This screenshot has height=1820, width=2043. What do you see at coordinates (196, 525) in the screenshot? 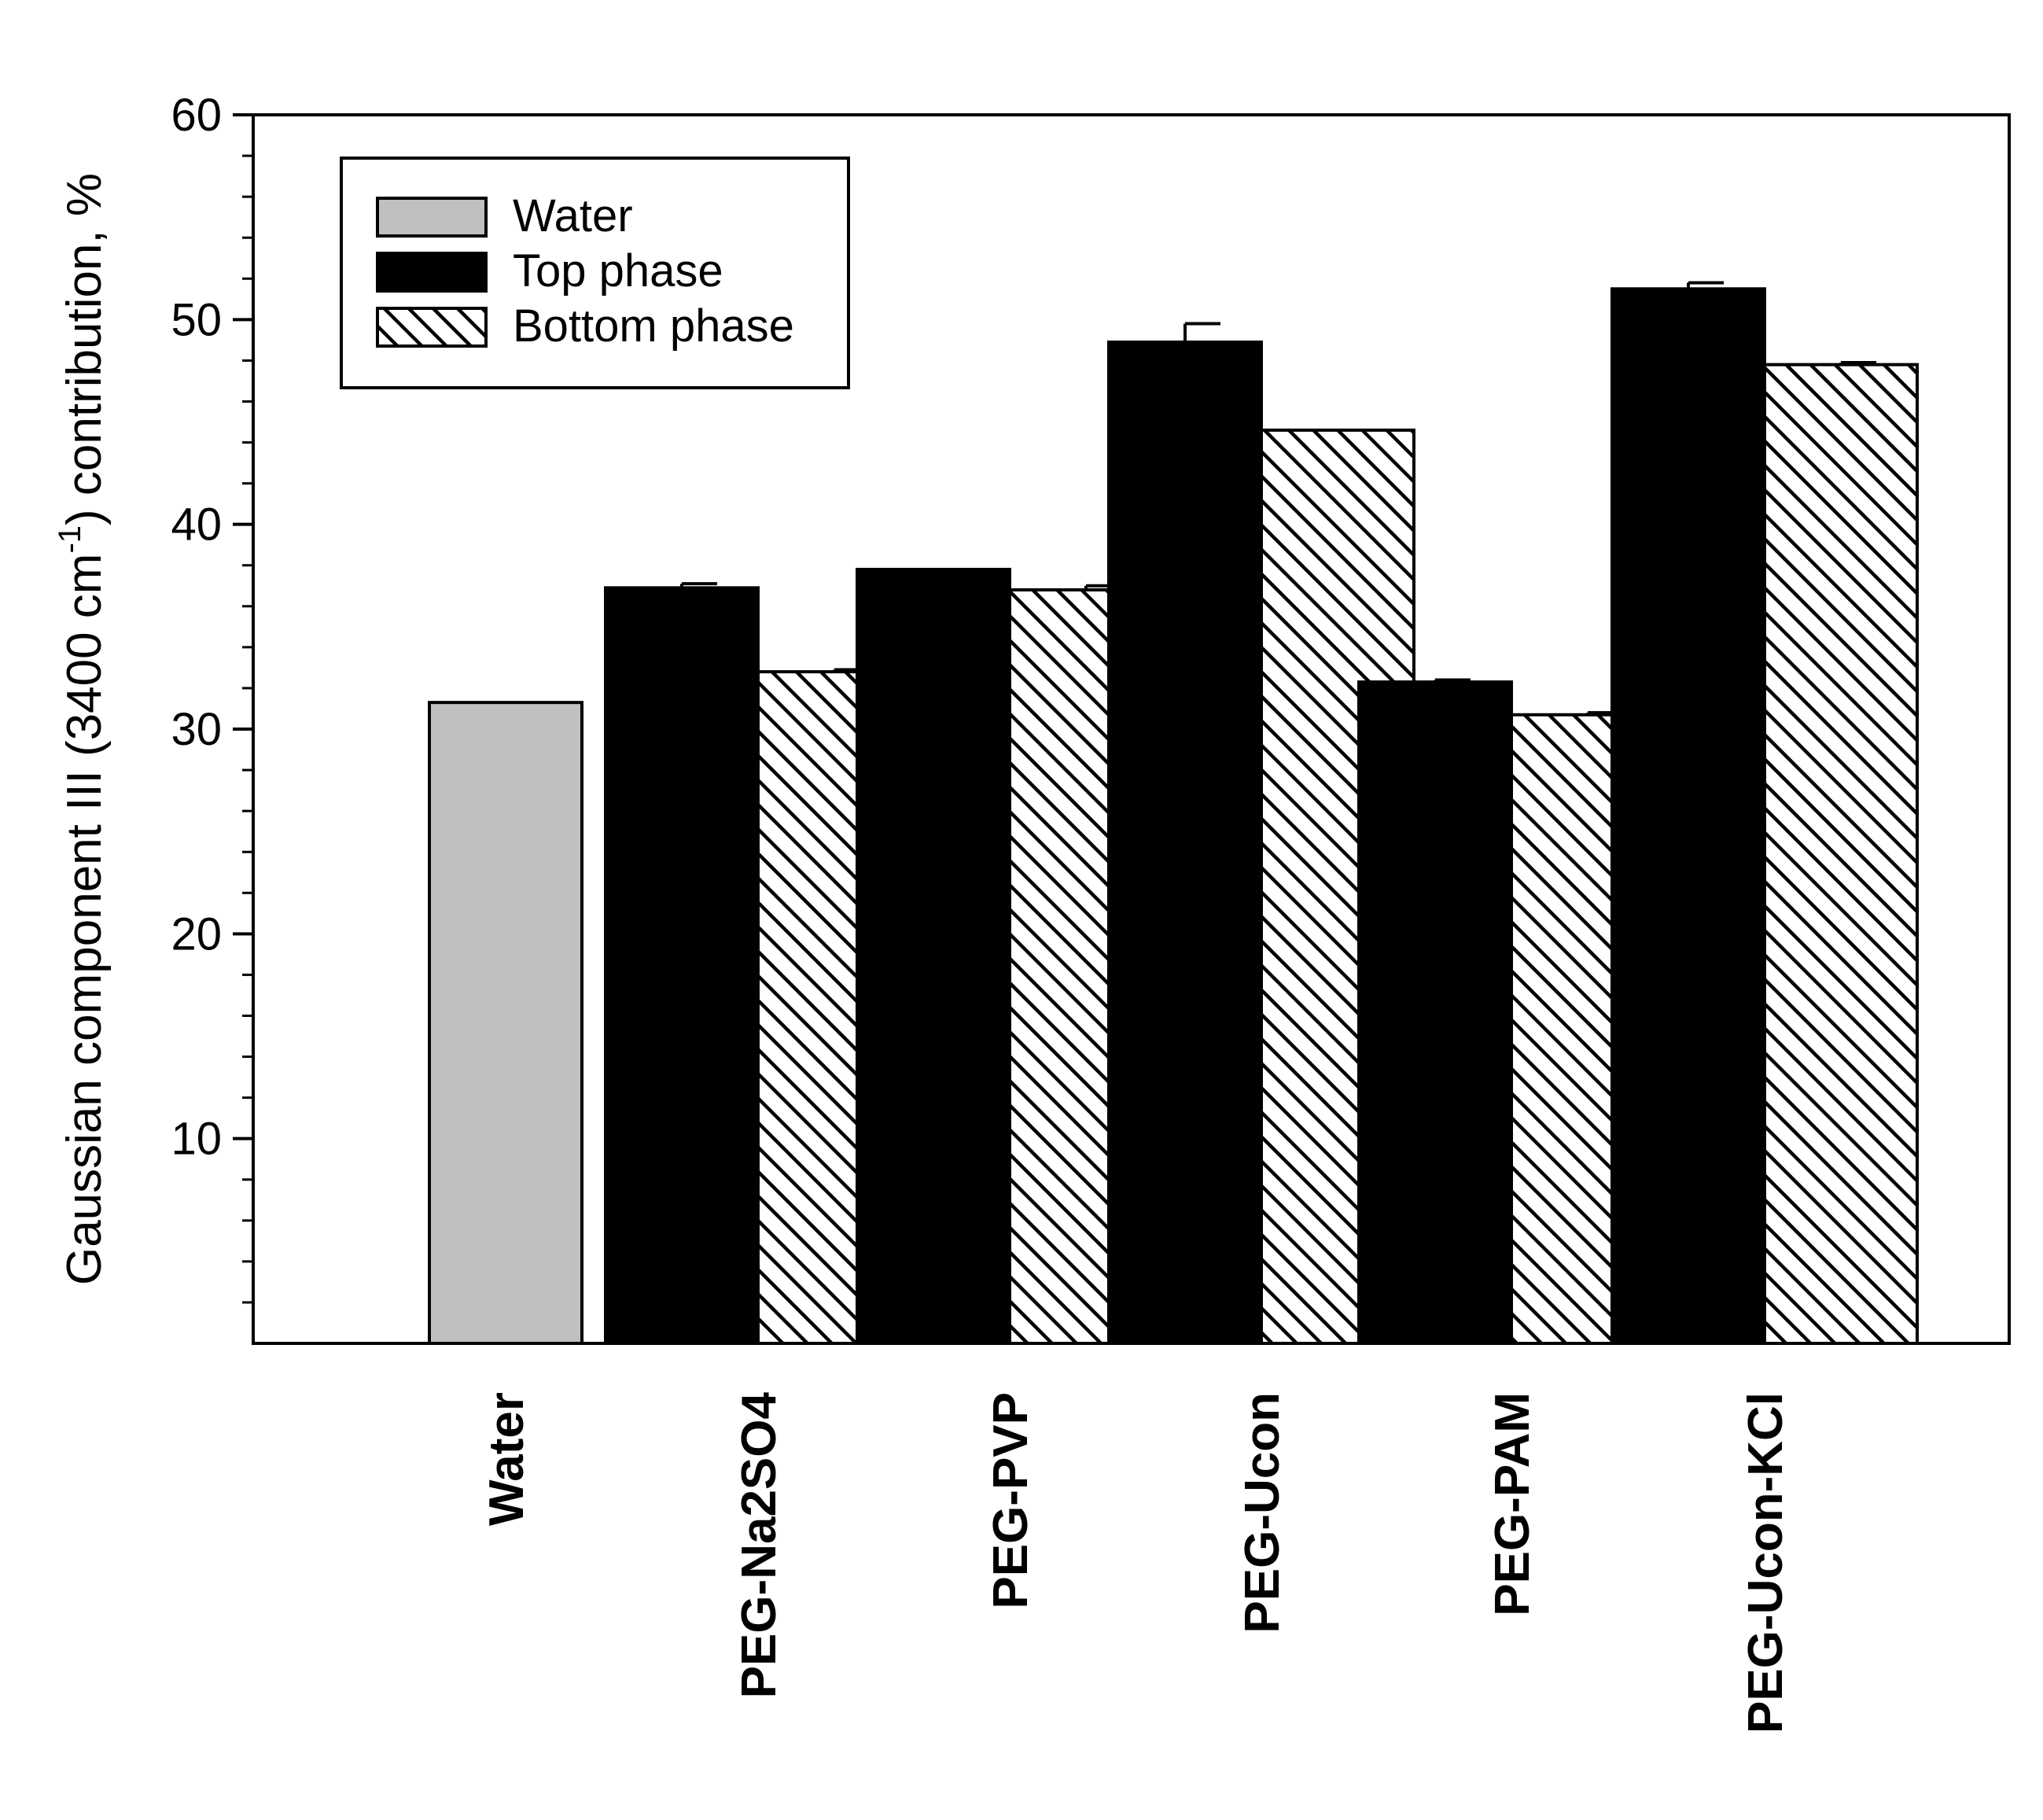
I see `y-tick-label: 40` at bounding box center [196, 525].